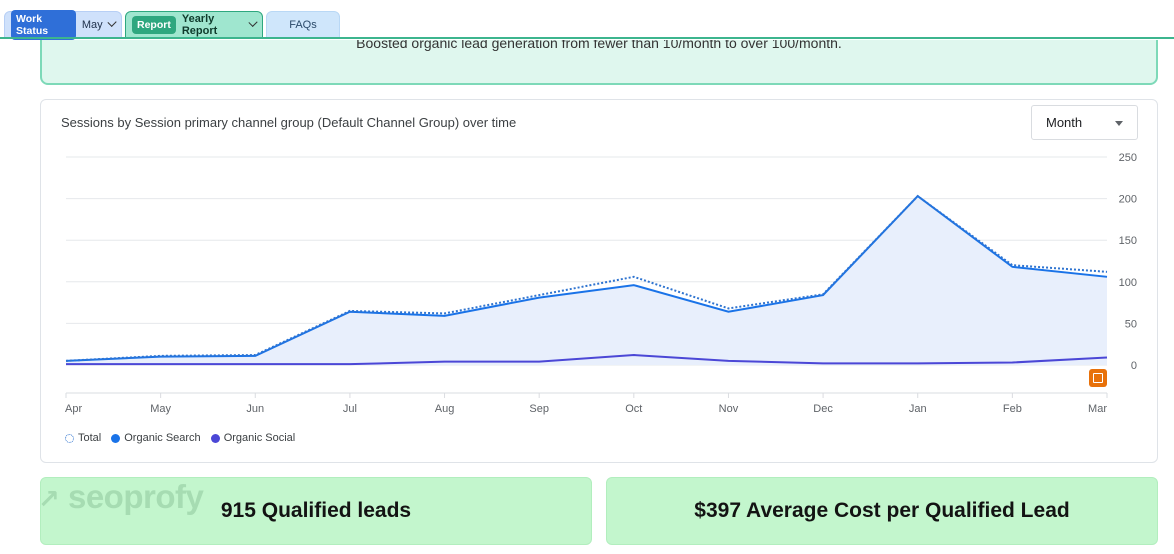  Describe the element at coordinates (1119, 123) in the screenshot. I see `caret-down-icon` at that location.